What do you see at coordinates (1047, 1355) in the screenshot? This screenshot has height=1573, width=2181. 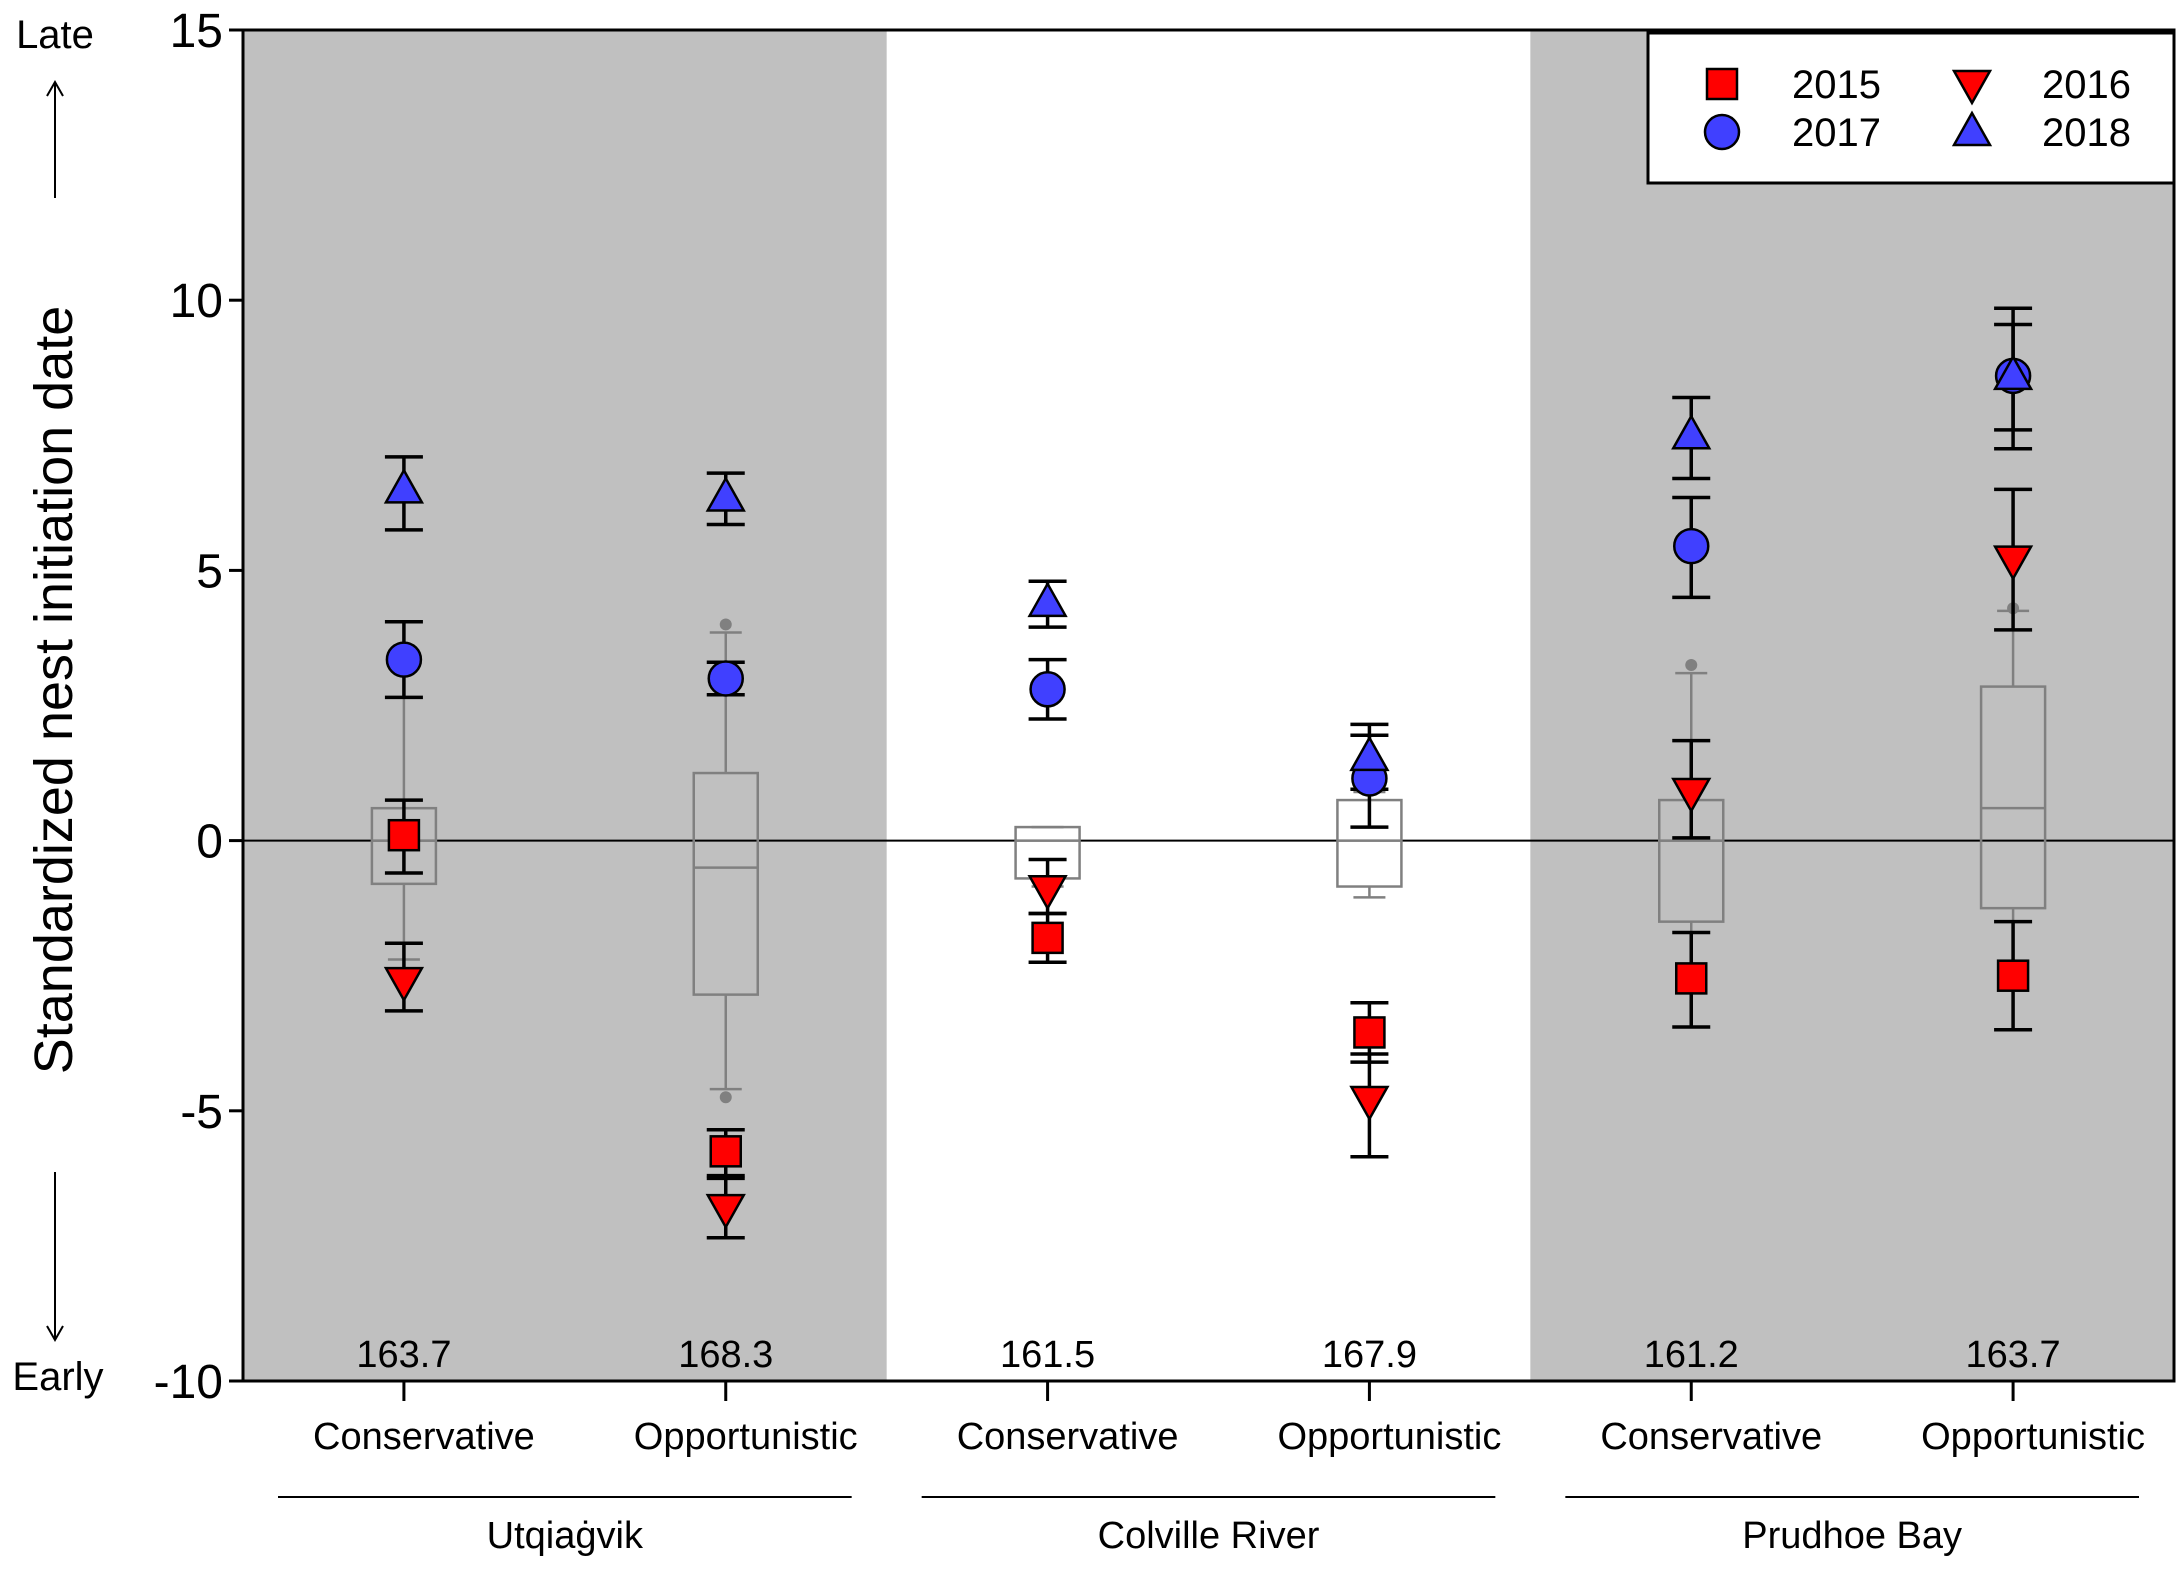 I see `mean-date-label: 161.5` at bounding box center [1047, 1355].